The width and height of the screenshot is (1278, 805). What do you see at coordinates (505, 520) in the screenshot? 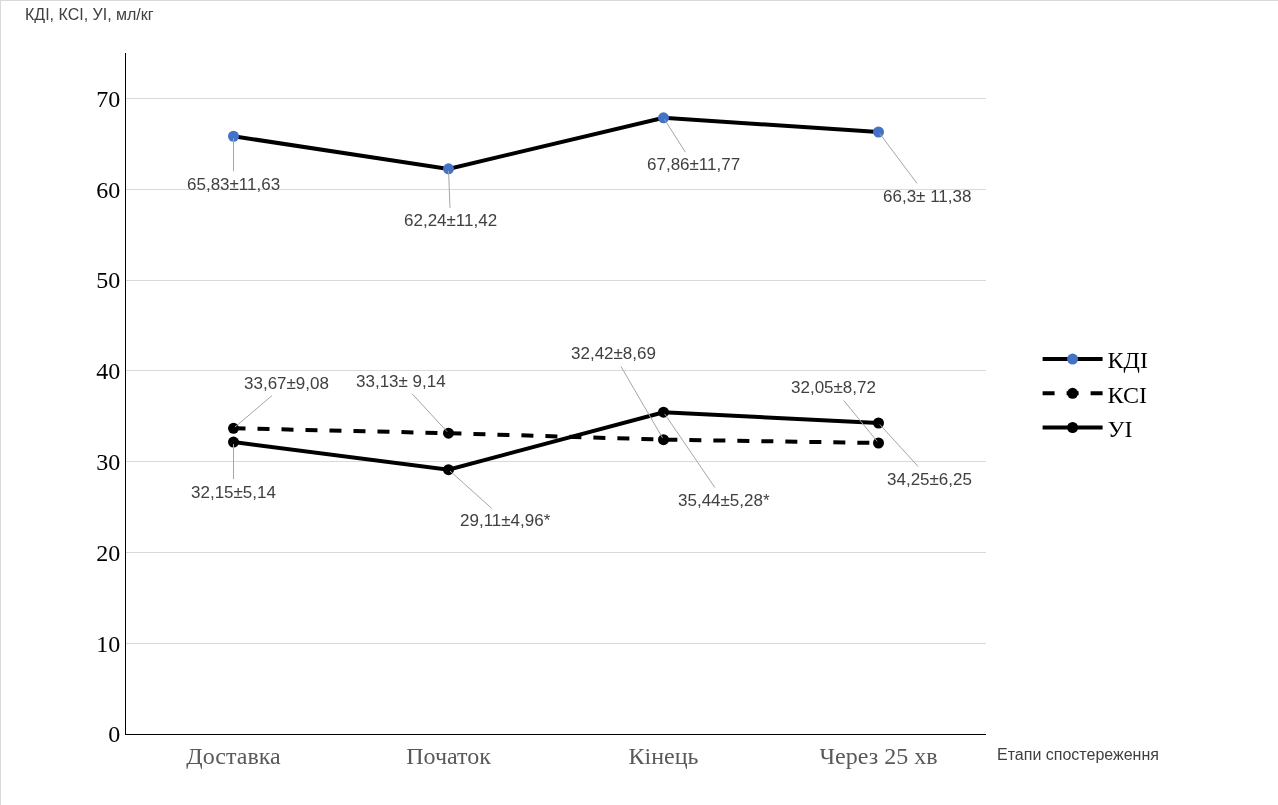
I see `data-label: 29,11±4,96*` at bounding box center [505, 520].